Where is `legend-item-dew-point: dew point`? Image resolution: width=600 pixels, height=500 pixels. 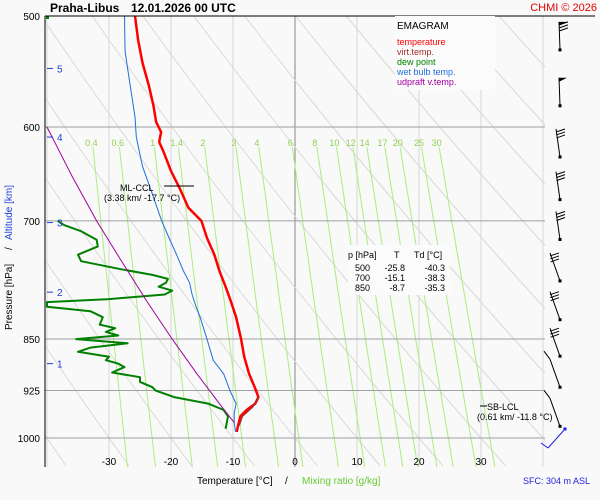 legend-item-dew-point: dew point is located at coordinates (416, 62).